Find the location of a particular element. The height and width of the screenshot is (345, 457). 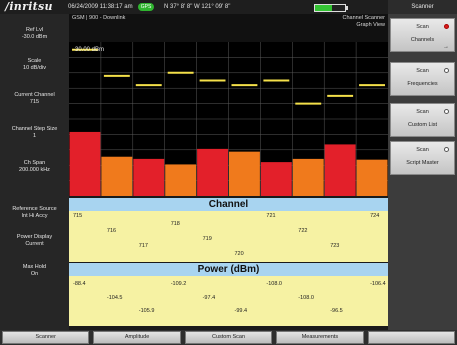

softkey-label-line2: Frequencies is located at coordinates (422, 84).